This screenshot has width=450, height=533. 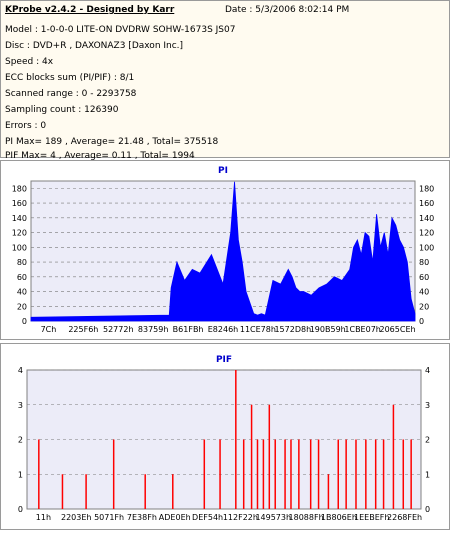 What do you see at coordinates (109, 517) in the screenshot?
I see `x-tick-label: 5071Fh` at bounding box center [109, 517].